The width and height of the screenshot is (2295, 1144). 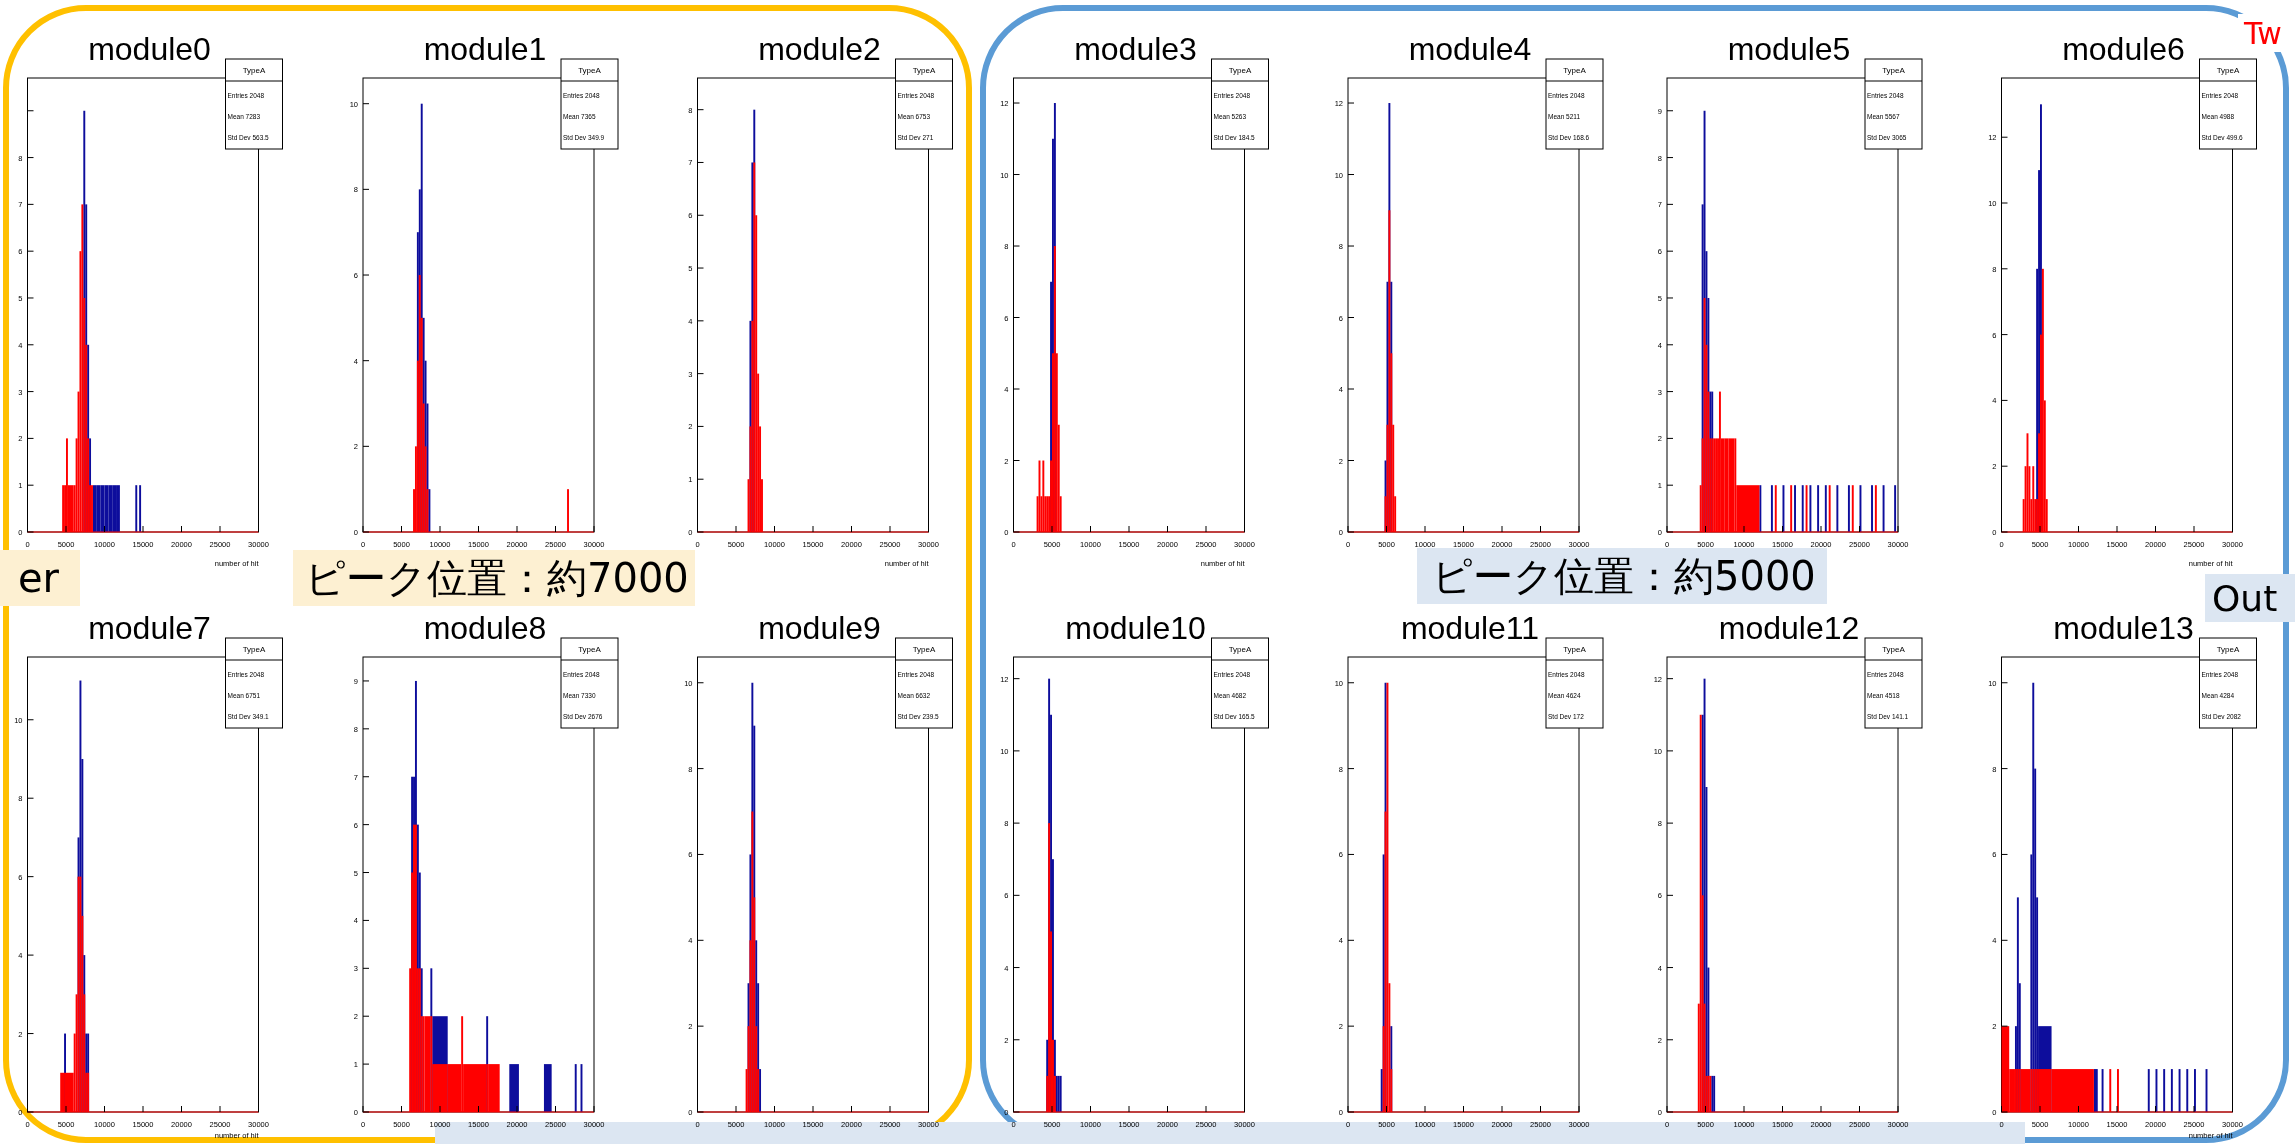 What do you see at coordinates (1135, 49) in the screenshot?
I see `chart-title: module3` at bounding box center [1135, 49].